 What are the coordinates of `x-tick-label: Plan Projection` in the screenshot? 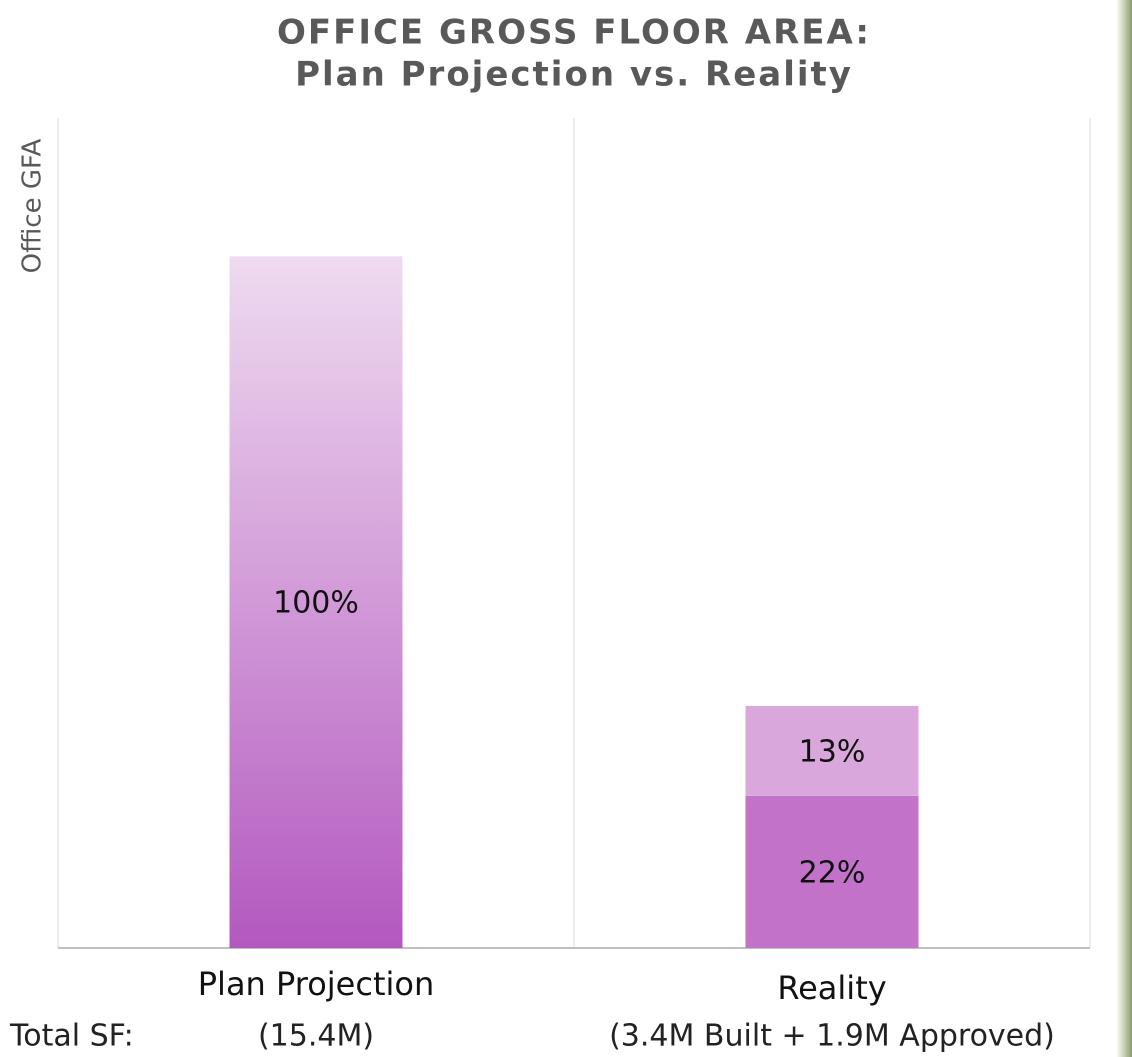 It's located at (316, 984).